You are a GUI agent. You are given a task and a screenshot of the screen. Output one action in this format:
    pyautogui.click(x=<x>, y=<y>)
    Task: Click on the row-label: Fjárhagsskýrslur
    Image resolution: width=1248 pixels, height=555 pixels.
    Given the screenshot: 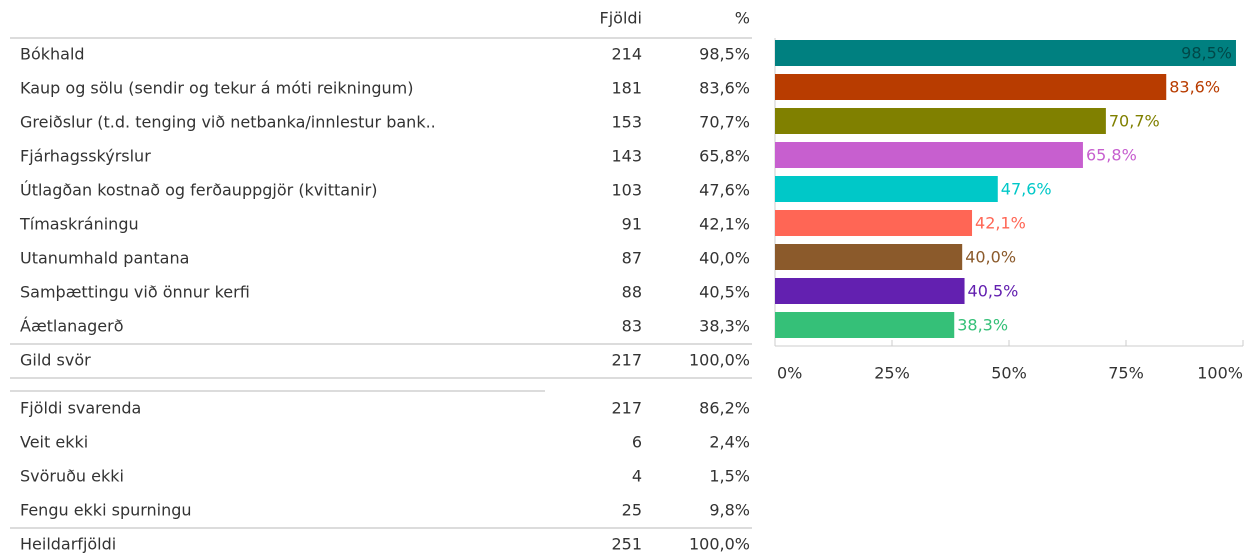 What is the action you would take?
    pyautogui.click(x=85, y=156)
    